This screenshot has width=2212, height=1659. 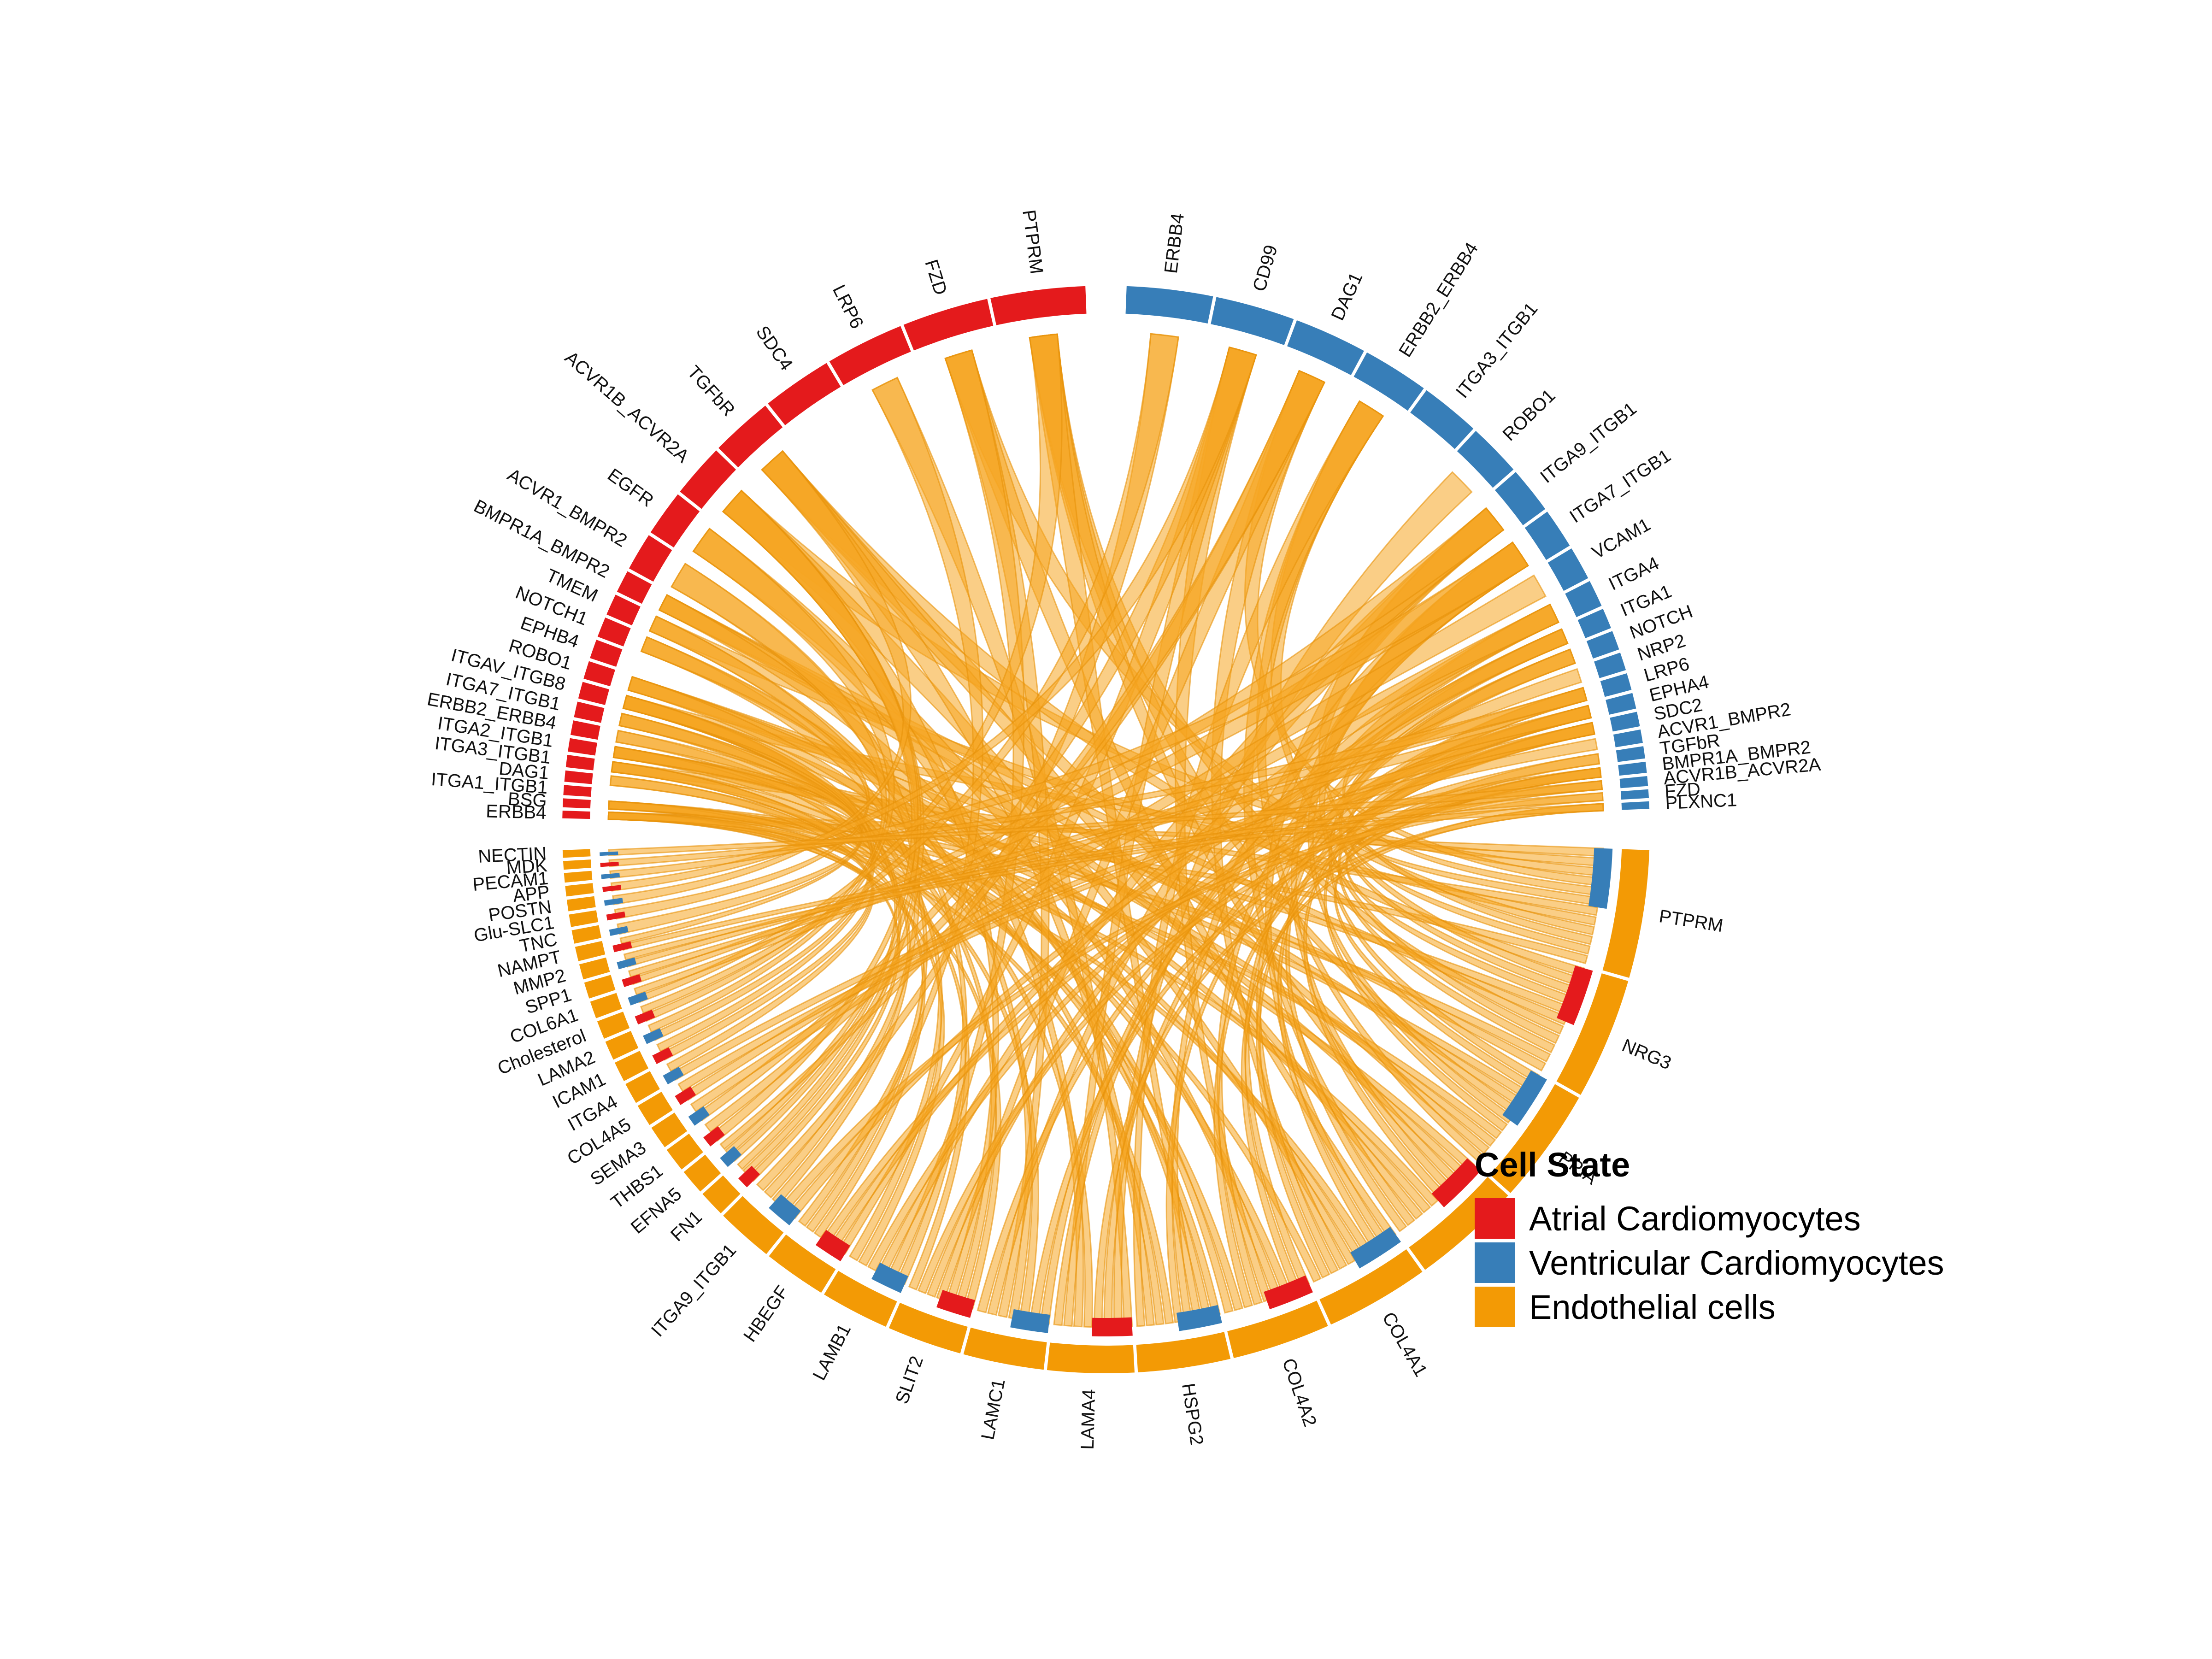 What do you see at coordinates (1438, 299) in the screenshot?
I see `ventricular-label-3: ERBB2_ERBB4` at bounding box center [1438, 299].